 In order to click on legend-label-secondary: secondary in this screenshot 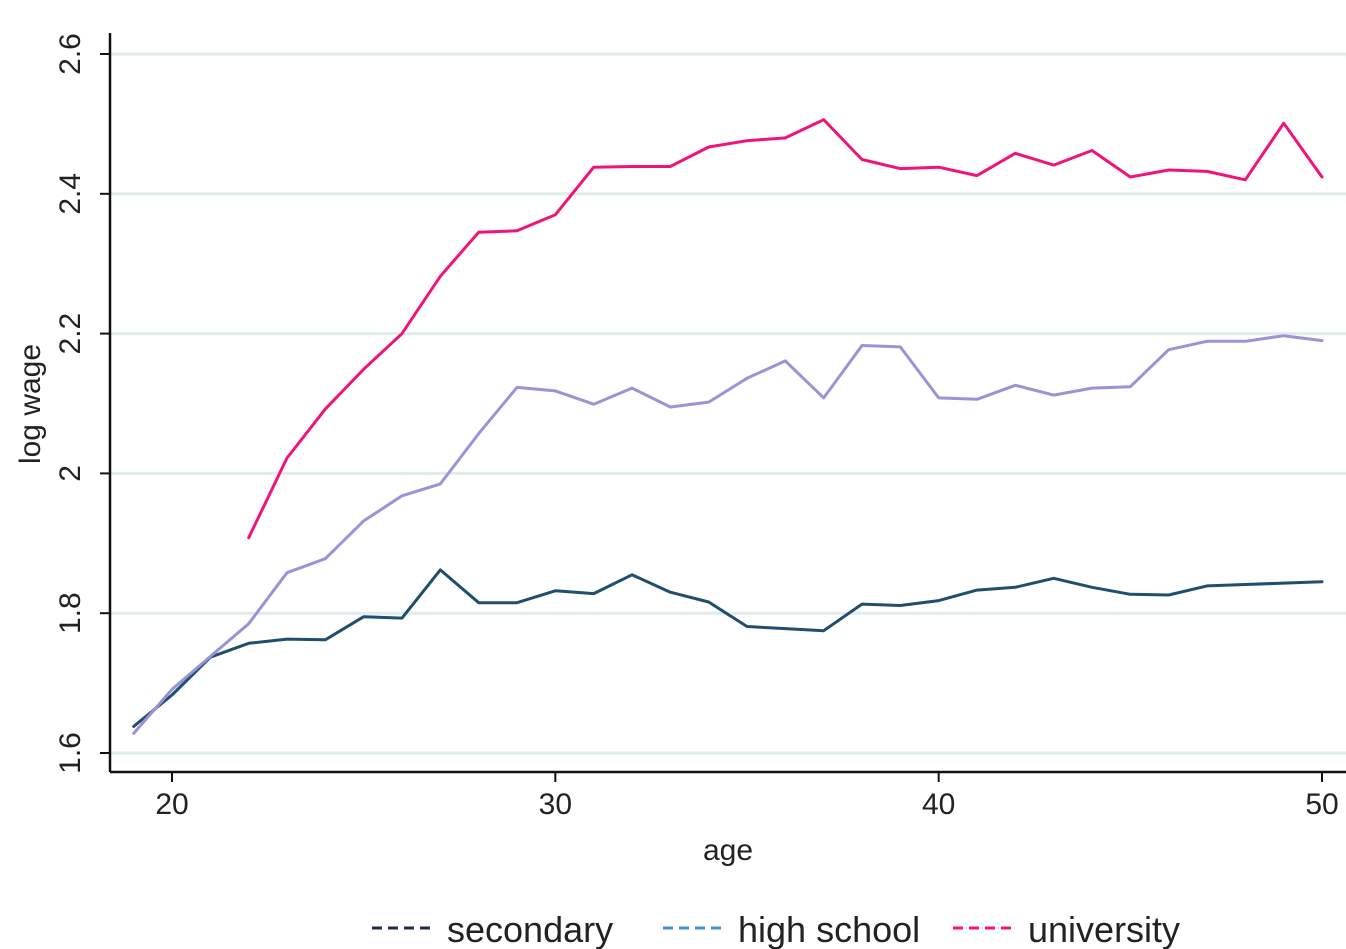, I will do `click(530, 929)`.